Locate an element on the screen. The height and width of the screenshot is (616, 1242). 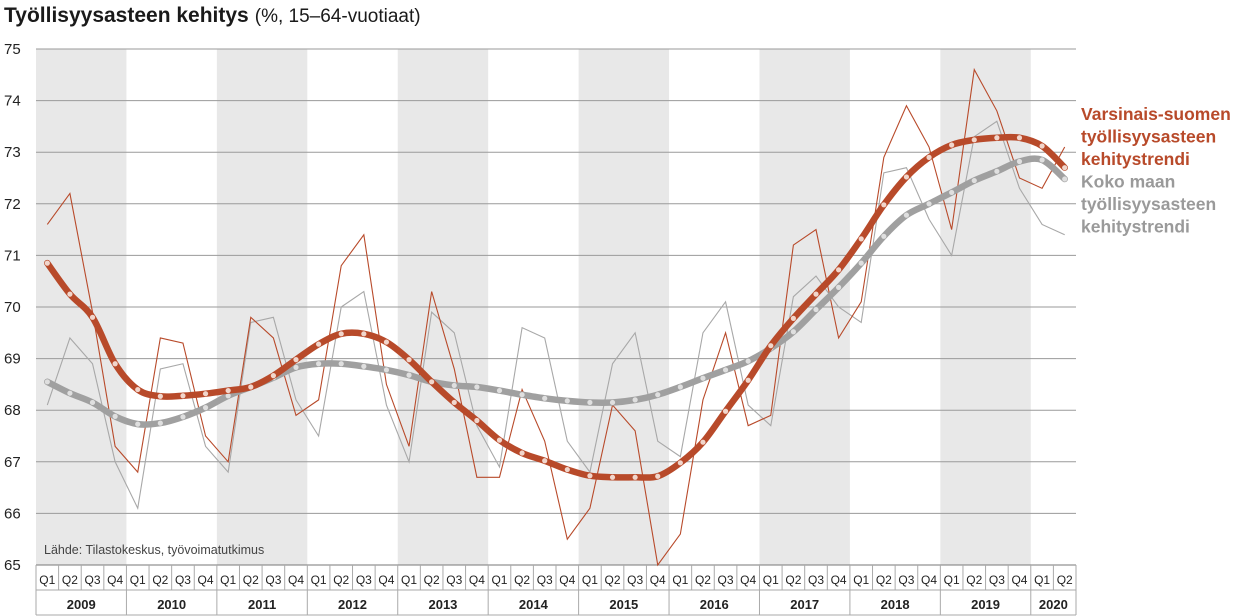
x-tick-year: 2020 is located at coordinates (1053, 604).